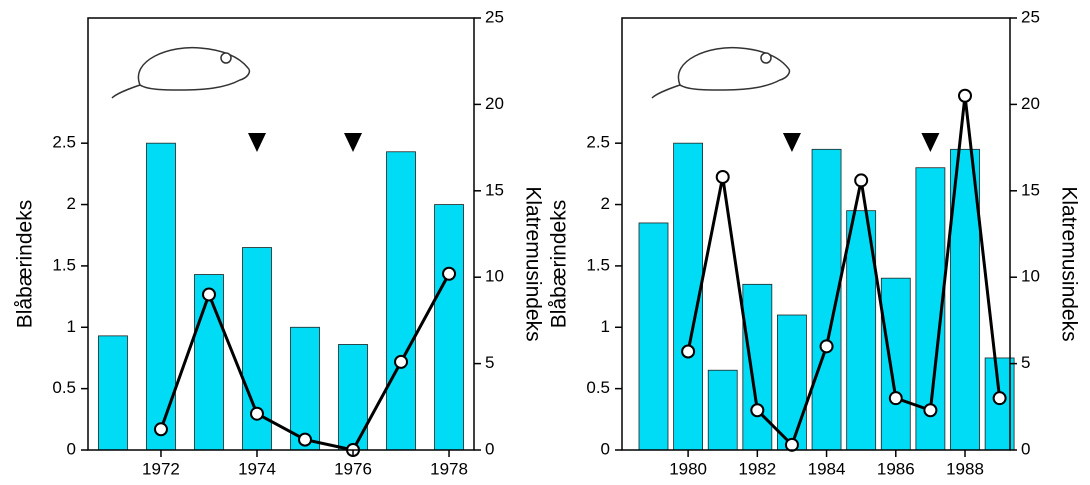 The height and width of the screenshot is (485, 1090). What do you see at coordinates (965, 468) in the screenshot?
I see `x-tick-label: 1988` at bounding box center [965, 468].